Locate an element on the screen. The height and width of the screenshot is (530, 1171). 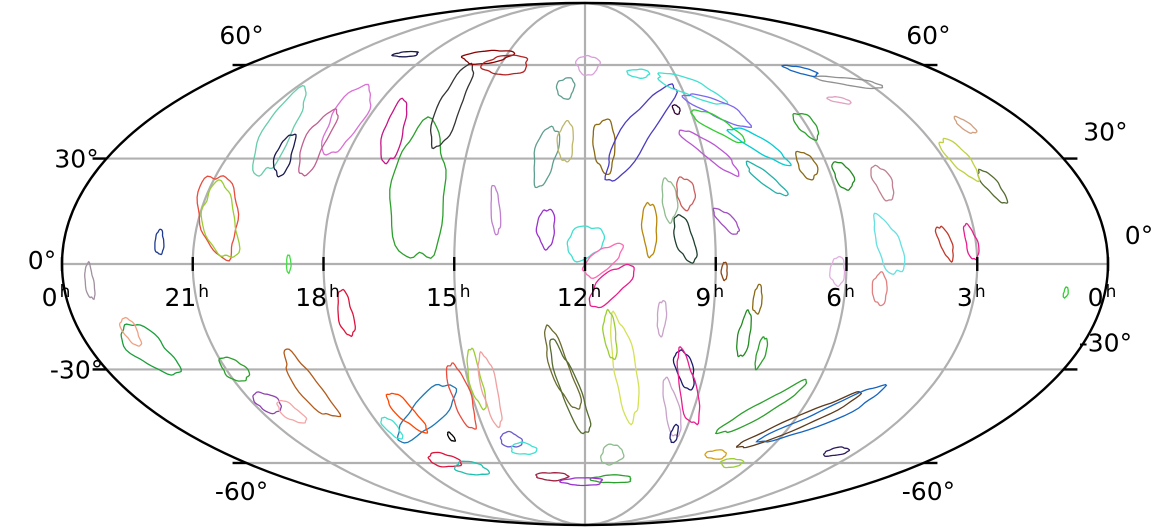
ra-label-1: 21 h is located at coordinates (186, 297).